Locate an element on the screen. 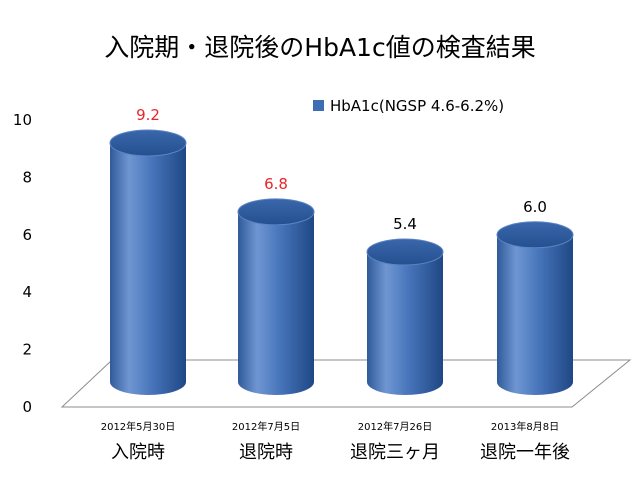 Image resolution: width=640 pixels, height=480 pixels. bar-value-label: 5.4 is located at coordinates (405, 224).